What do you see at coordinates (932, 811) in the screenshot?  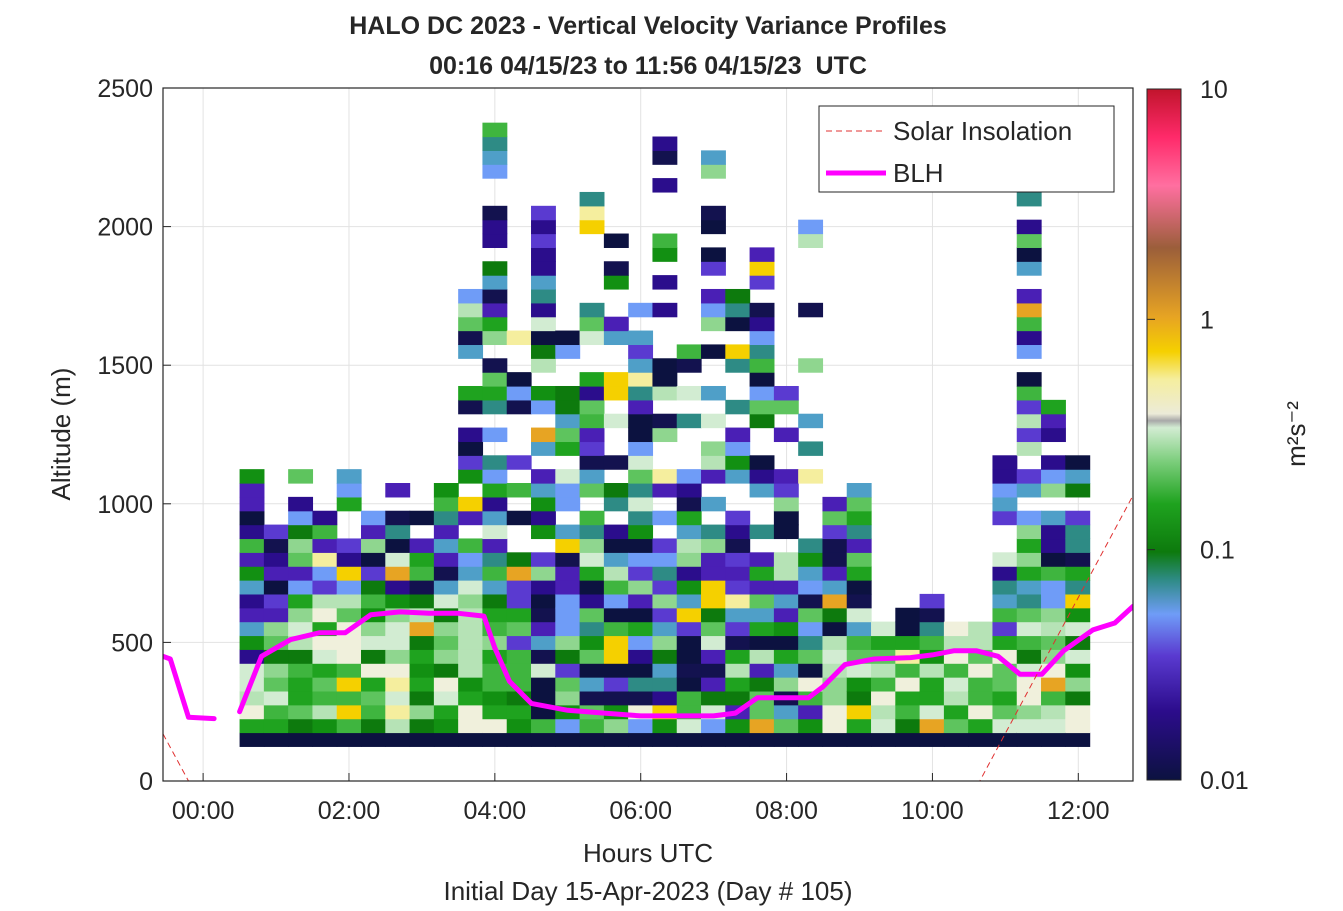 I see `x-tick-label: 10:00` at bounding box center [932, 811].